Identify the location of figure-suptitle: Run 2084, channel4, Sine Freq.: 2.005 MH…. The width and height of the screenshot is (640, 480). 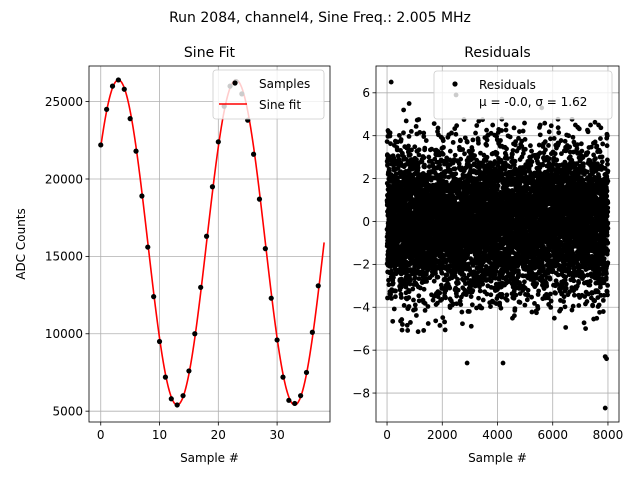
(320, 18).